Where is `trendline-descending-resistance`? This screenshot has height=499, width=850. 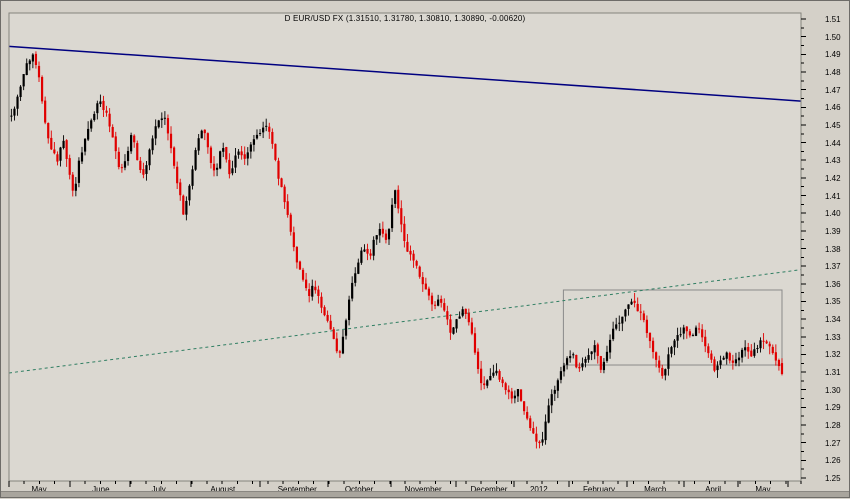
trendline-descending-resistance is located at coordinates (405, 73).